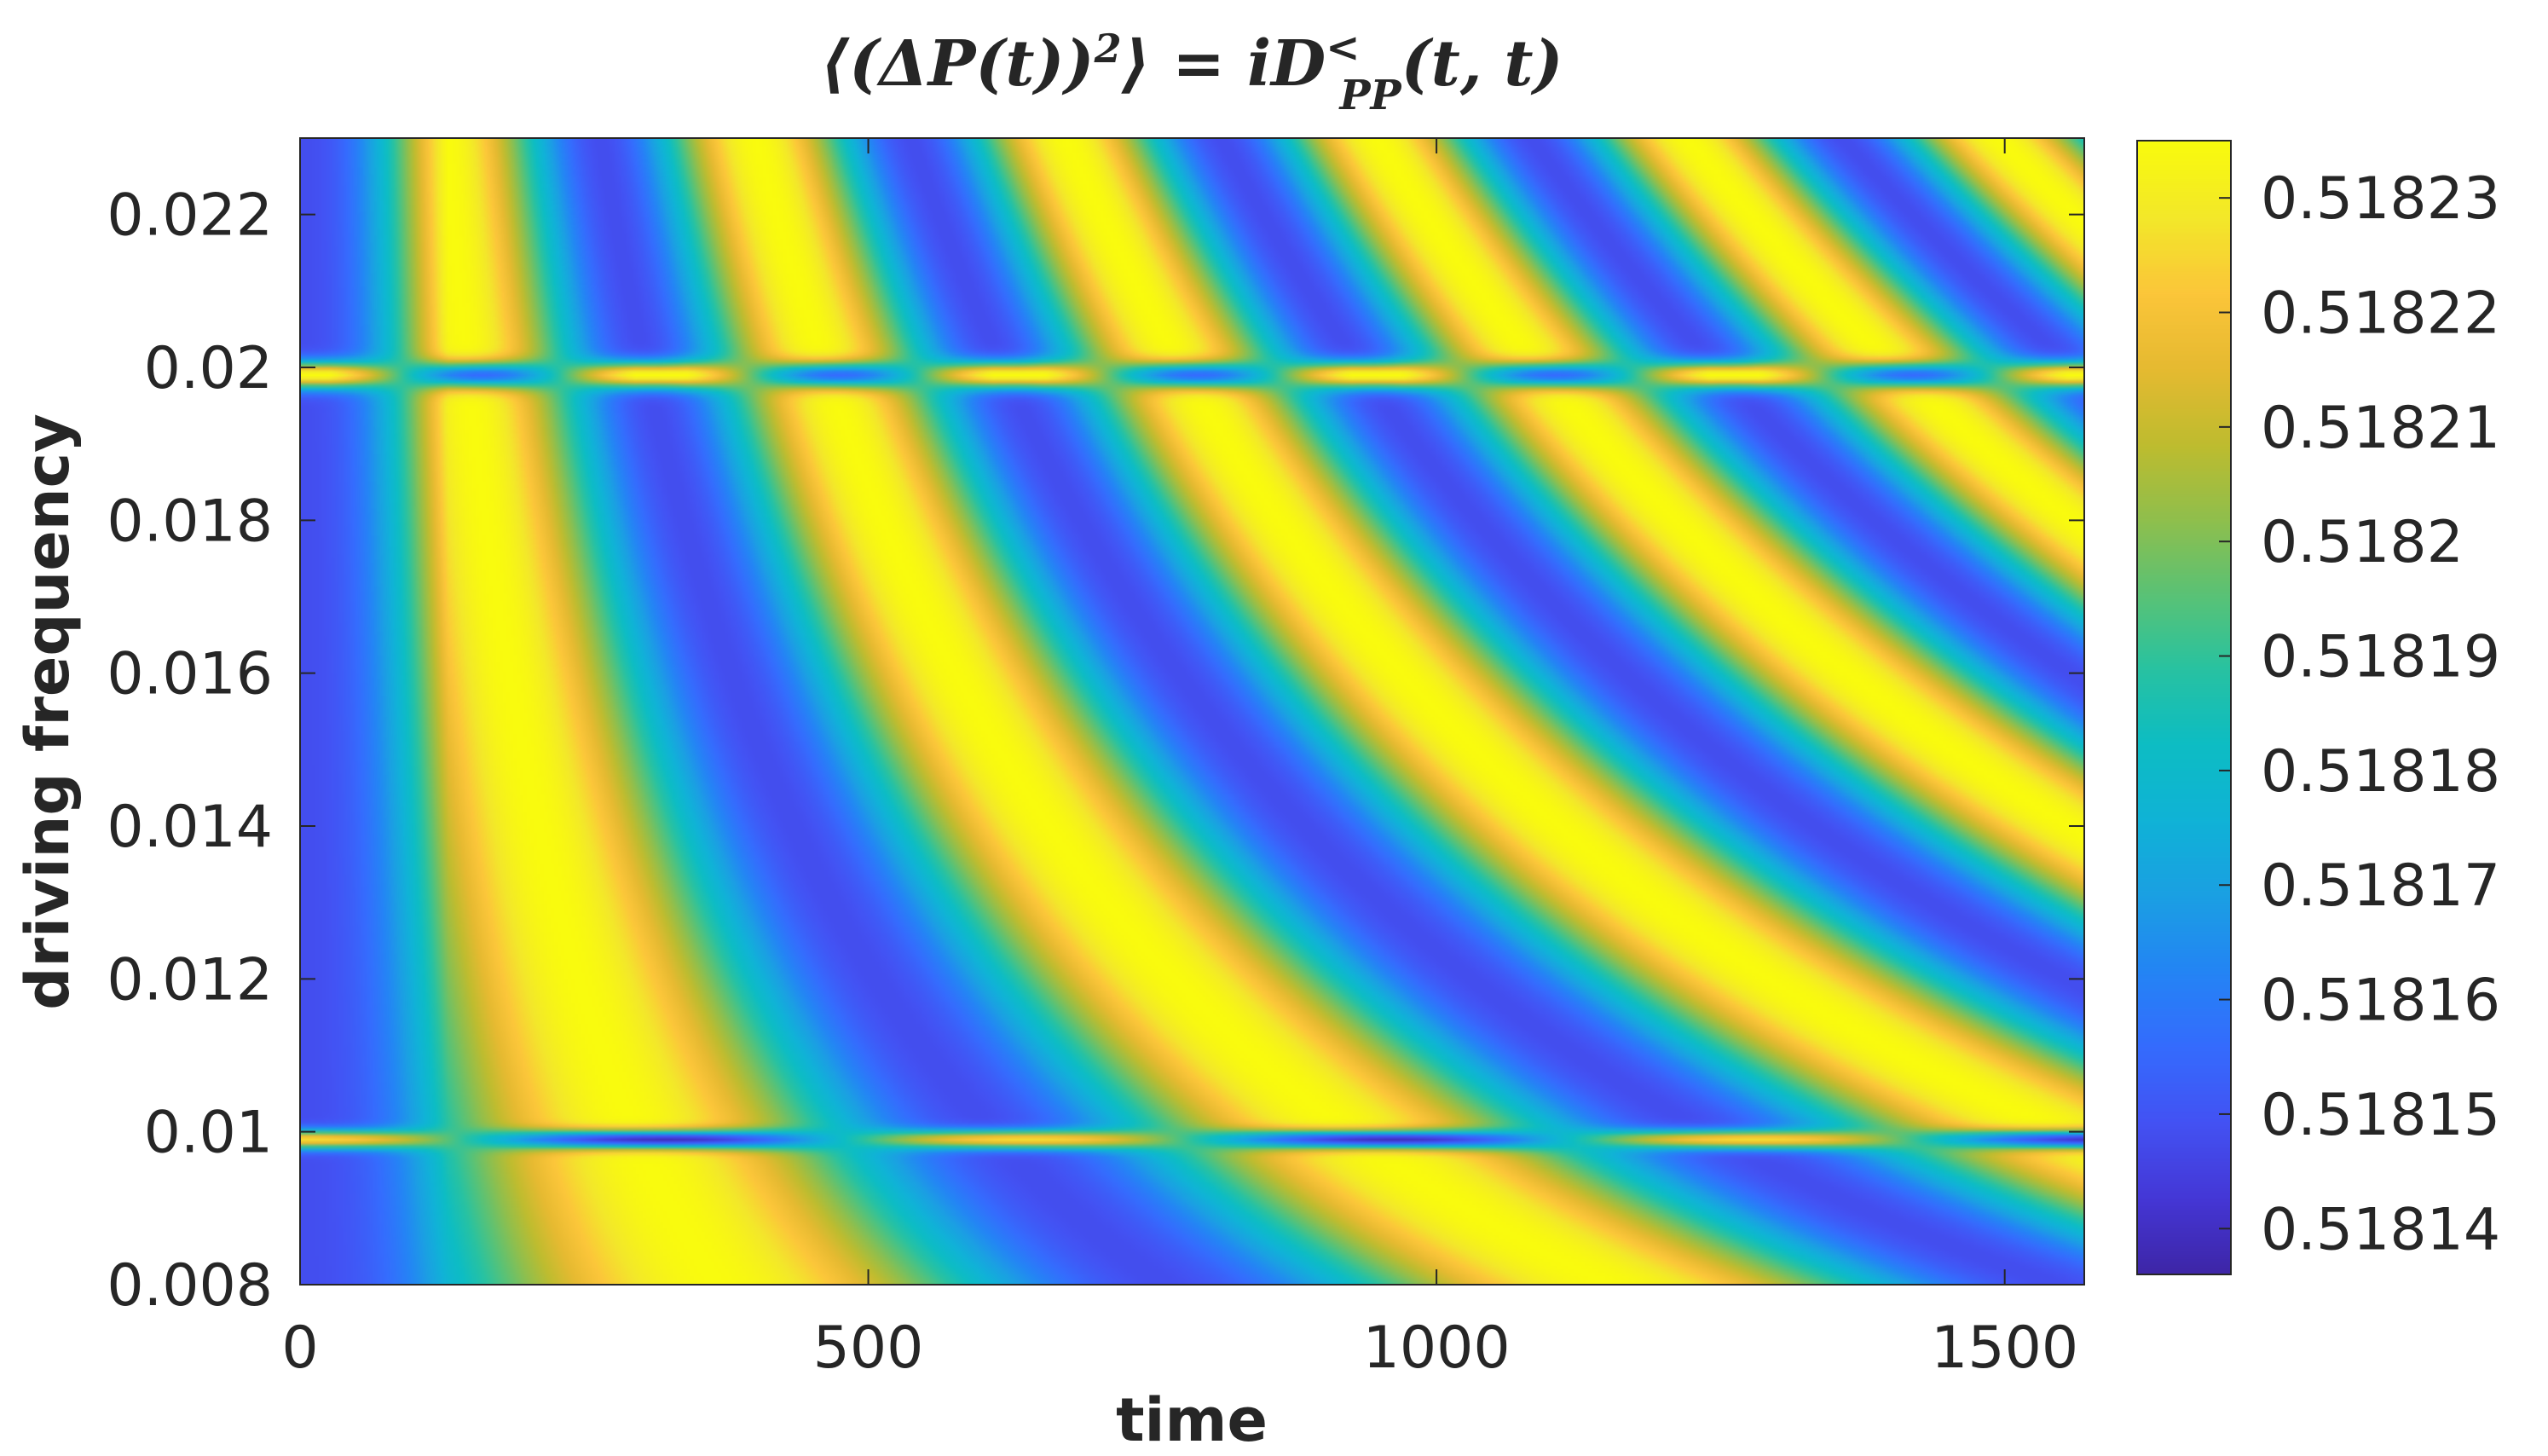 This screenshot has height=1456, width=2548. Describe the element at coordinates (190, 521) in the screenshot. I see `y-tick-label: 0.018` at that location.